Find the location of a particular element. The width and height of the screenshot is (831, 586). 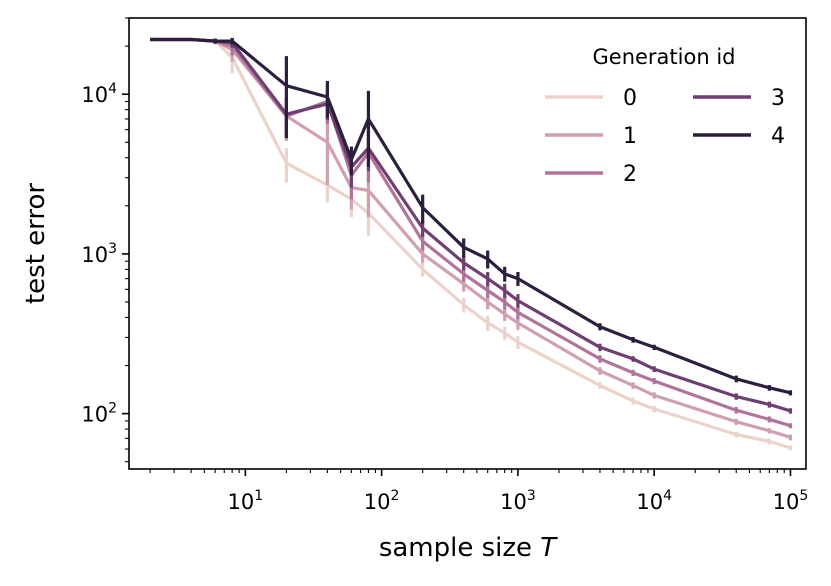

x-tick-label: 105 is located at coordinates (791, 501).